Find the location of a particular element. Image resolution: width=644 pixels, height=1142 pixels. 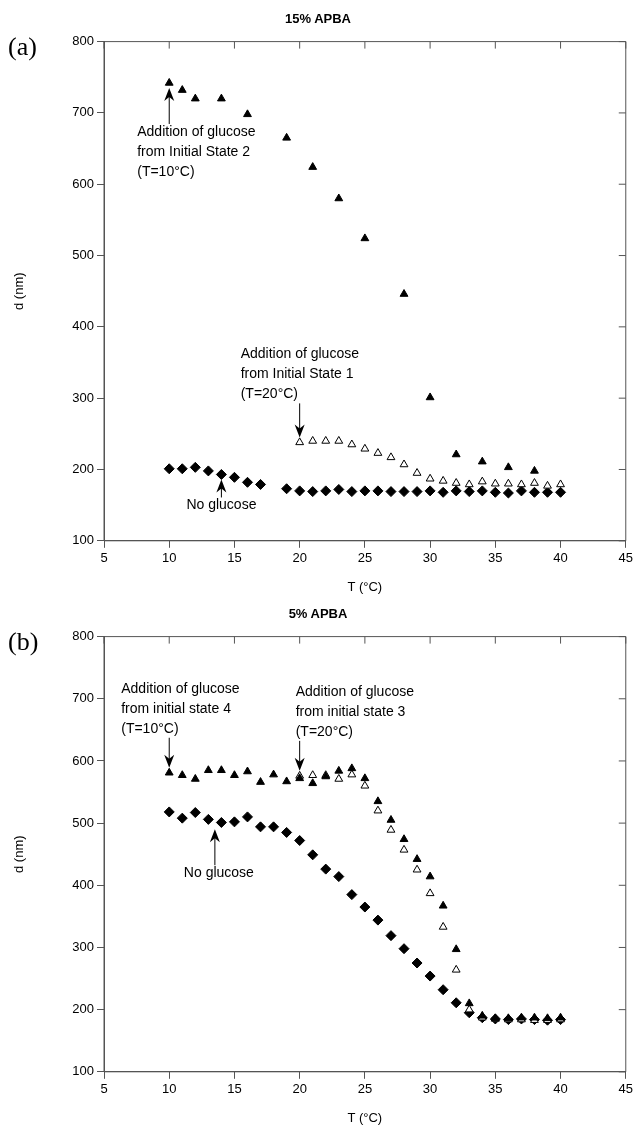

text: (b) is located at coordinates (23, 642).